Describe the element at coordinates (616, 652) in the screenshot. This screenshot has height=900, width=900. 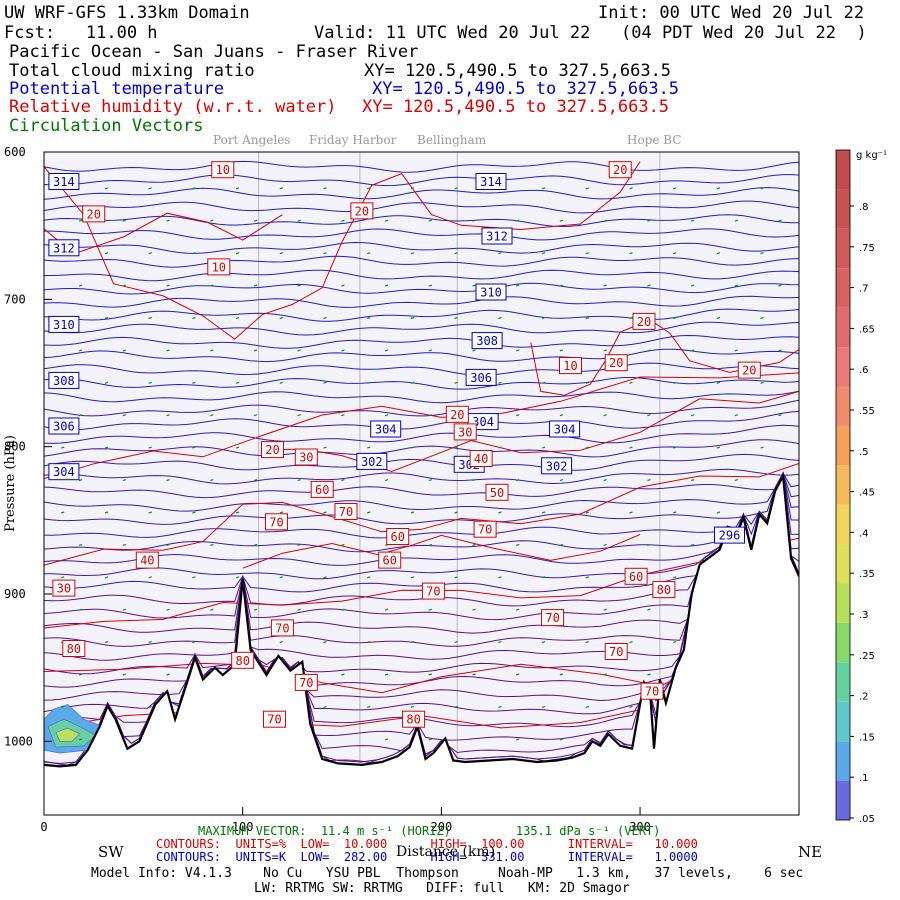
I see `rh-label-text-29: 70` at that location.